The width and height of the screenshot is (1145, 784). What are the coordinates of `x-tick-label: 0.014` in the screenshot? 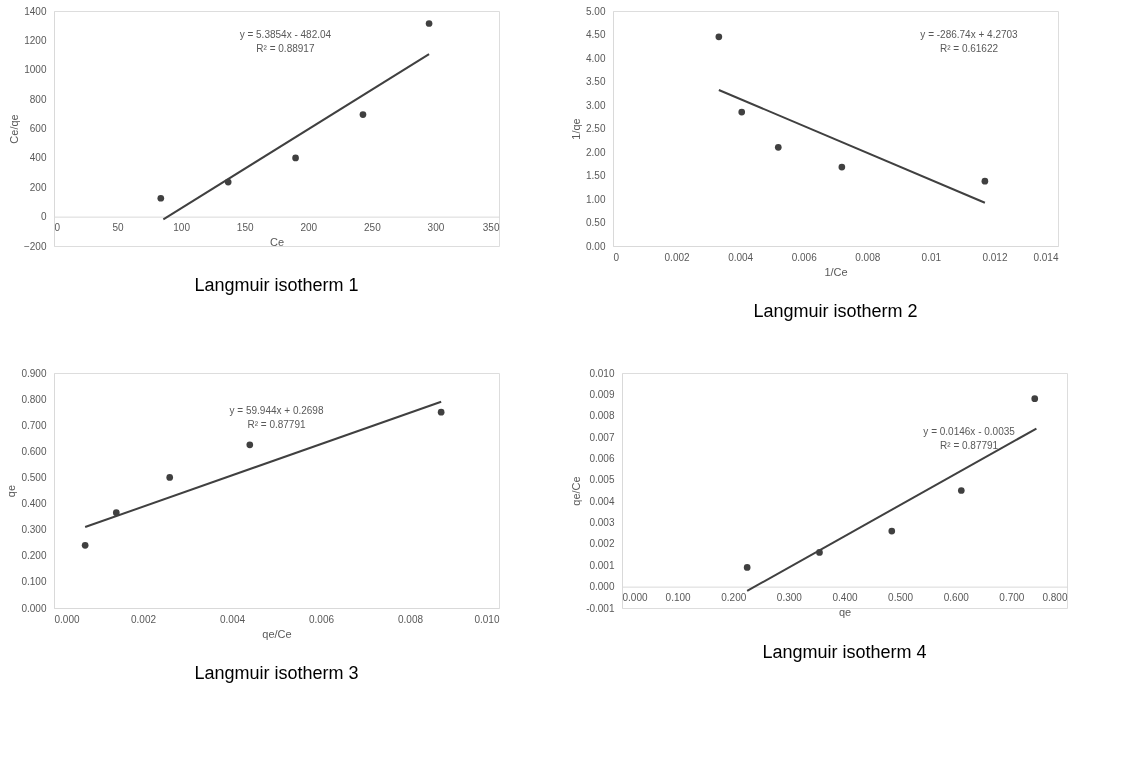 It's located at (1046, 257).